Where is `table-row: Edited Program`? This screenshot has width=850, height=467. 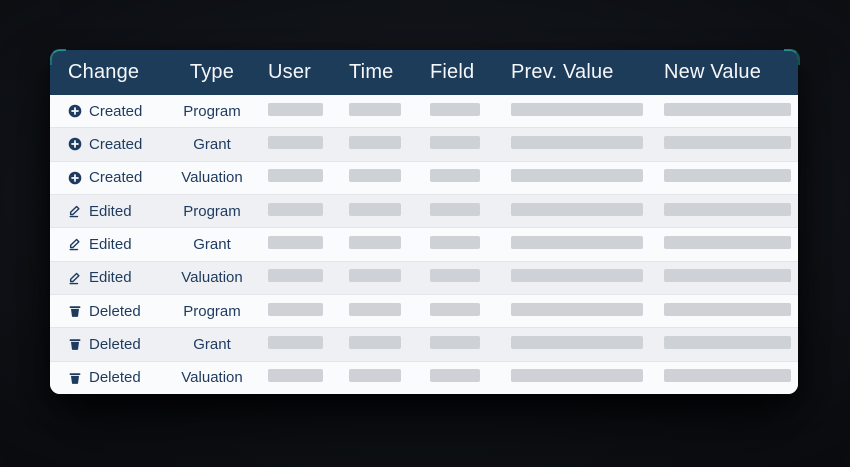
table-row: Edited Program is located at coordinates (424, 210).